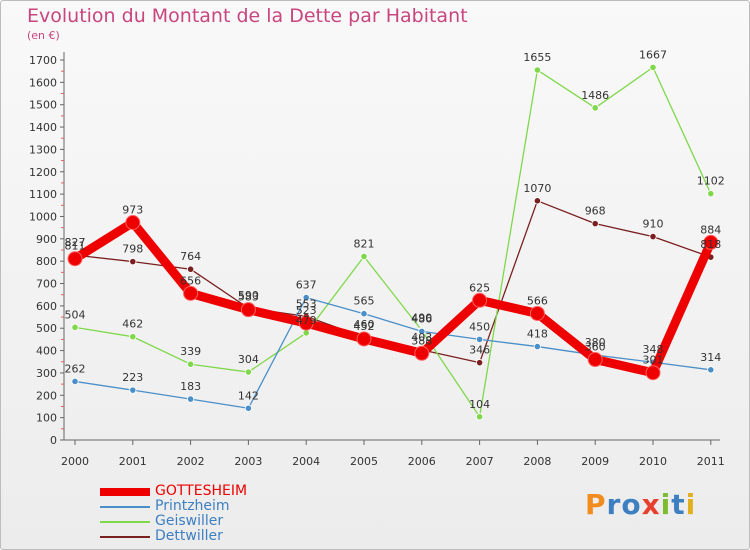  What do you see at coordinates (46, 306) in the screenshot?
I see `y-tick-label: 600` at bounding box center [46, 306].